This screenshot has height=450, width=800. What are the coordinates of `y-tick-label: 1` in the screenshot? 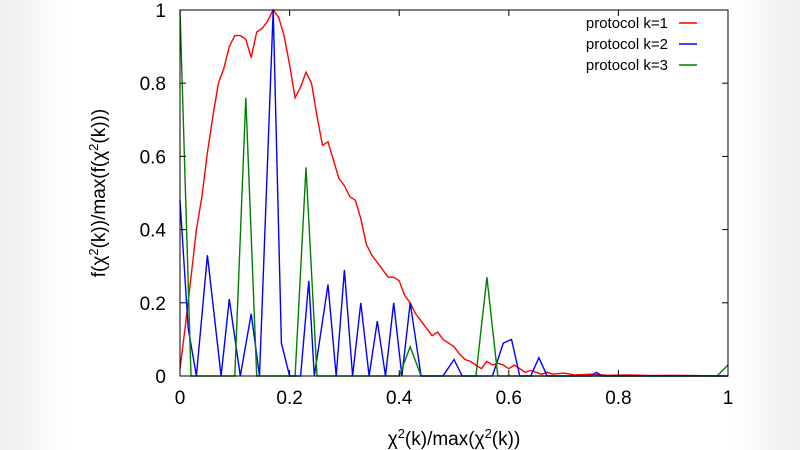 It's located at (160, 11).